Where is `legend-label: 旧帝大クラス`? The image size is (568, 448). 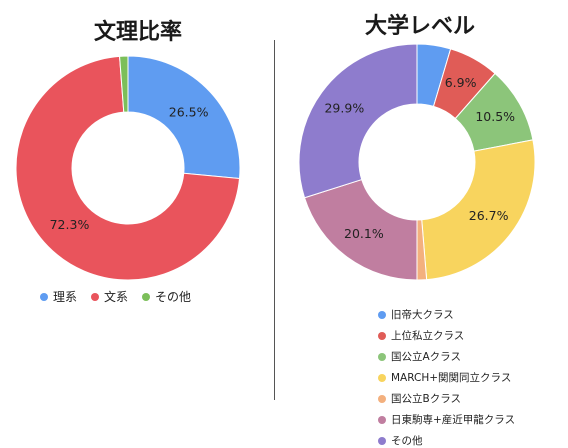 legend-label: 旧帝大クラス is located at coordinates (422, 315).